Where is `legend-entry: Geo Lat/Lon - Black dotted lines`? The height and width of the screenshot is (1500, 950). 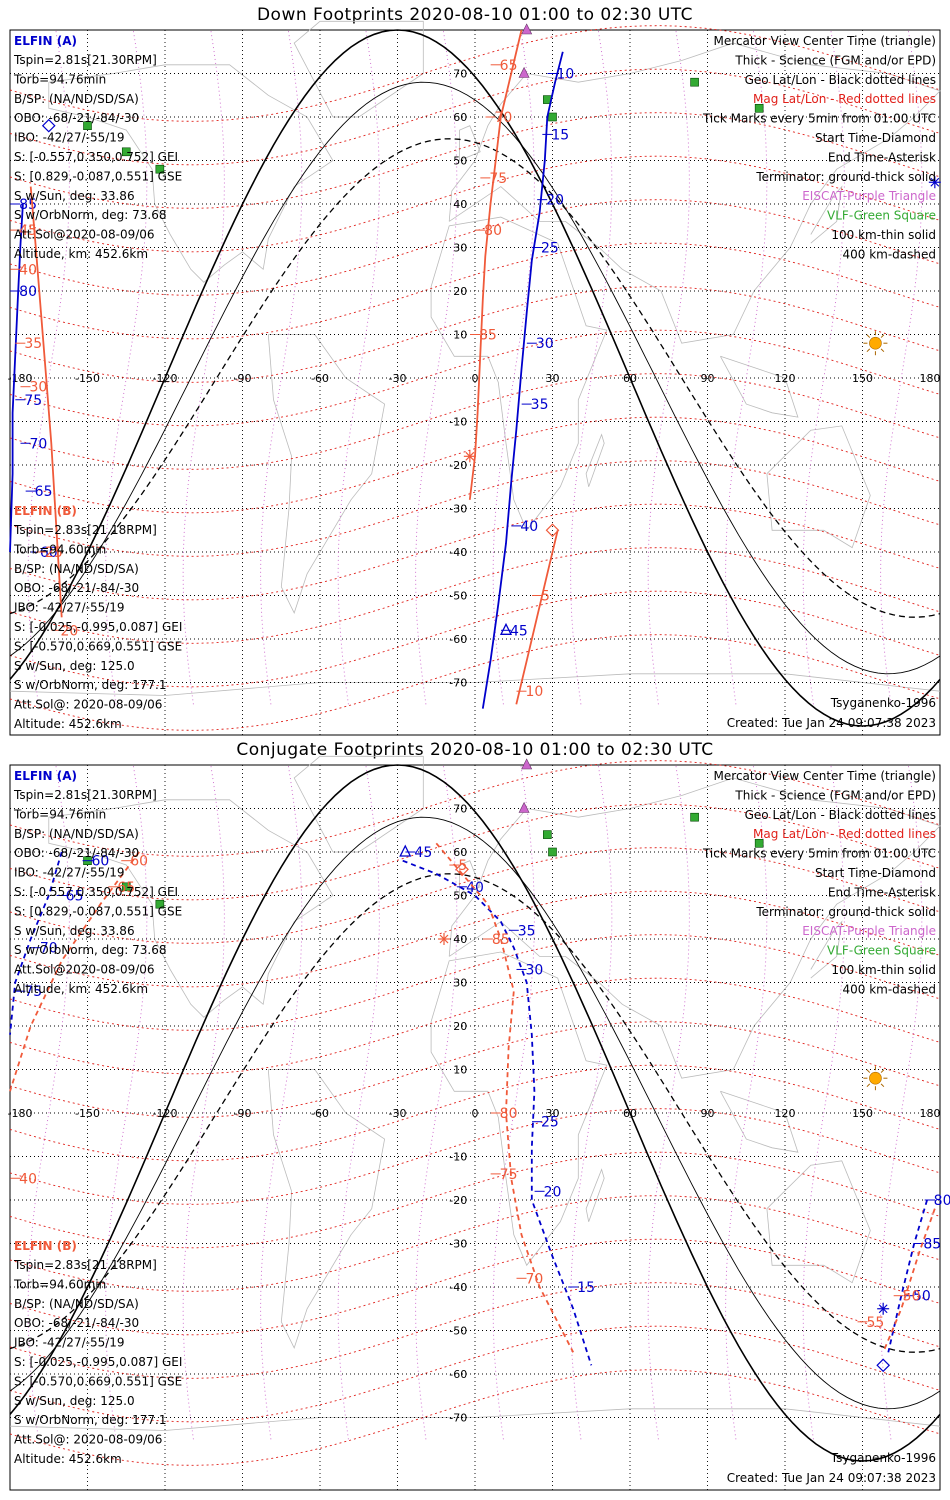
legend-entry: Geo Lat/Lon - Black dotted lines is located at coordinates (840, 80).